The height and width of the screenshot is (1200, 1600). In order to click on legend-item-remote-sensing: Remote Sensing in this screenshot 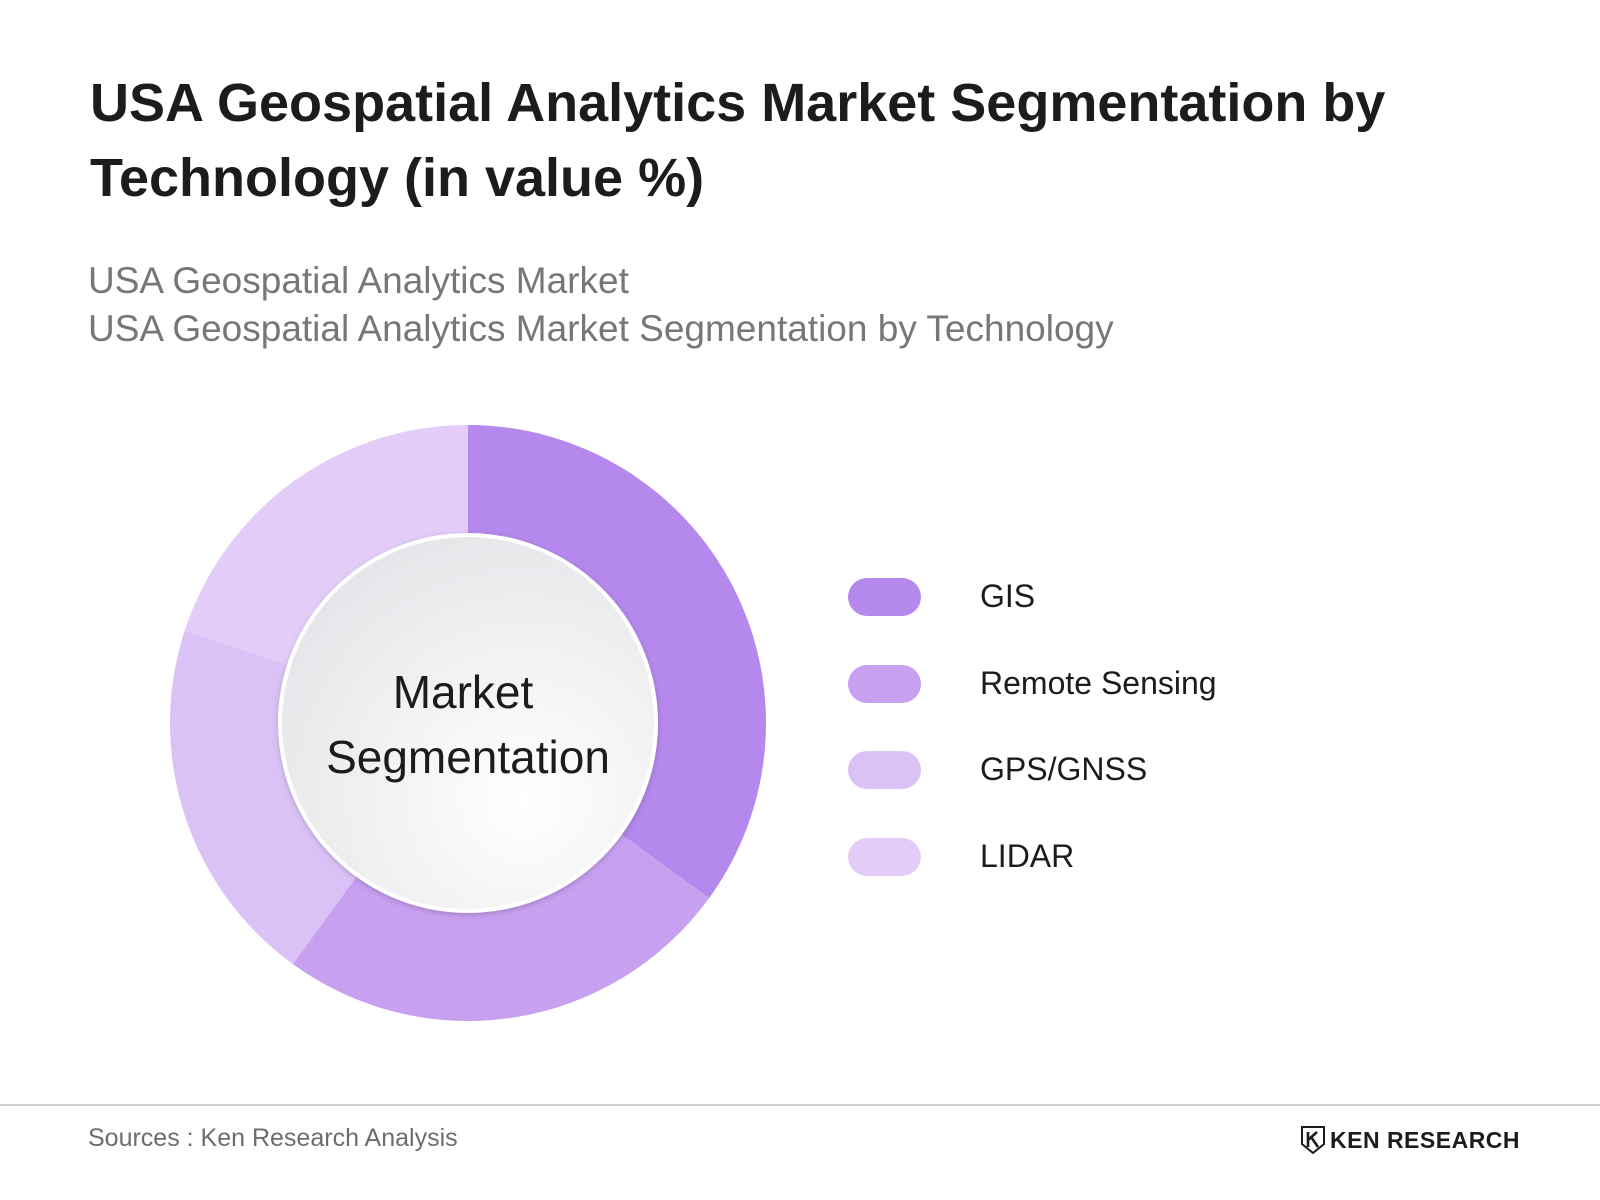, I will do `click(1058, 683)`.